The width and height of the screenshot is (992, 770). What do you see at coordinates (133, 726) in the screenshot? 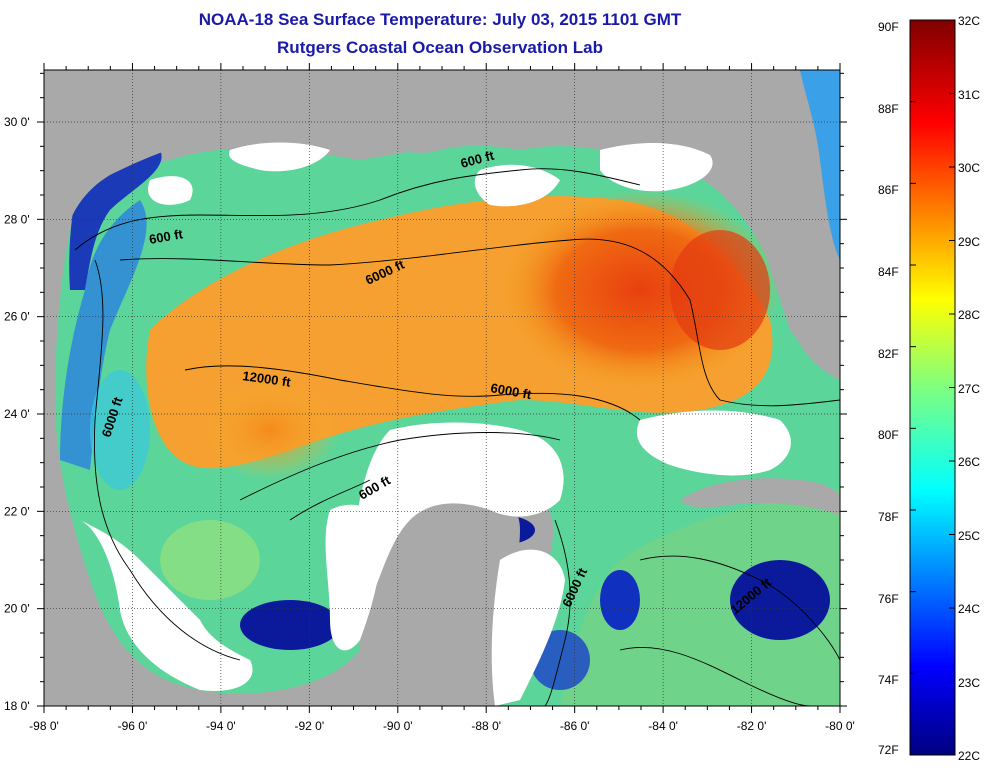
I see `lon-label: -96 0'` at bounding box center [133, 726].